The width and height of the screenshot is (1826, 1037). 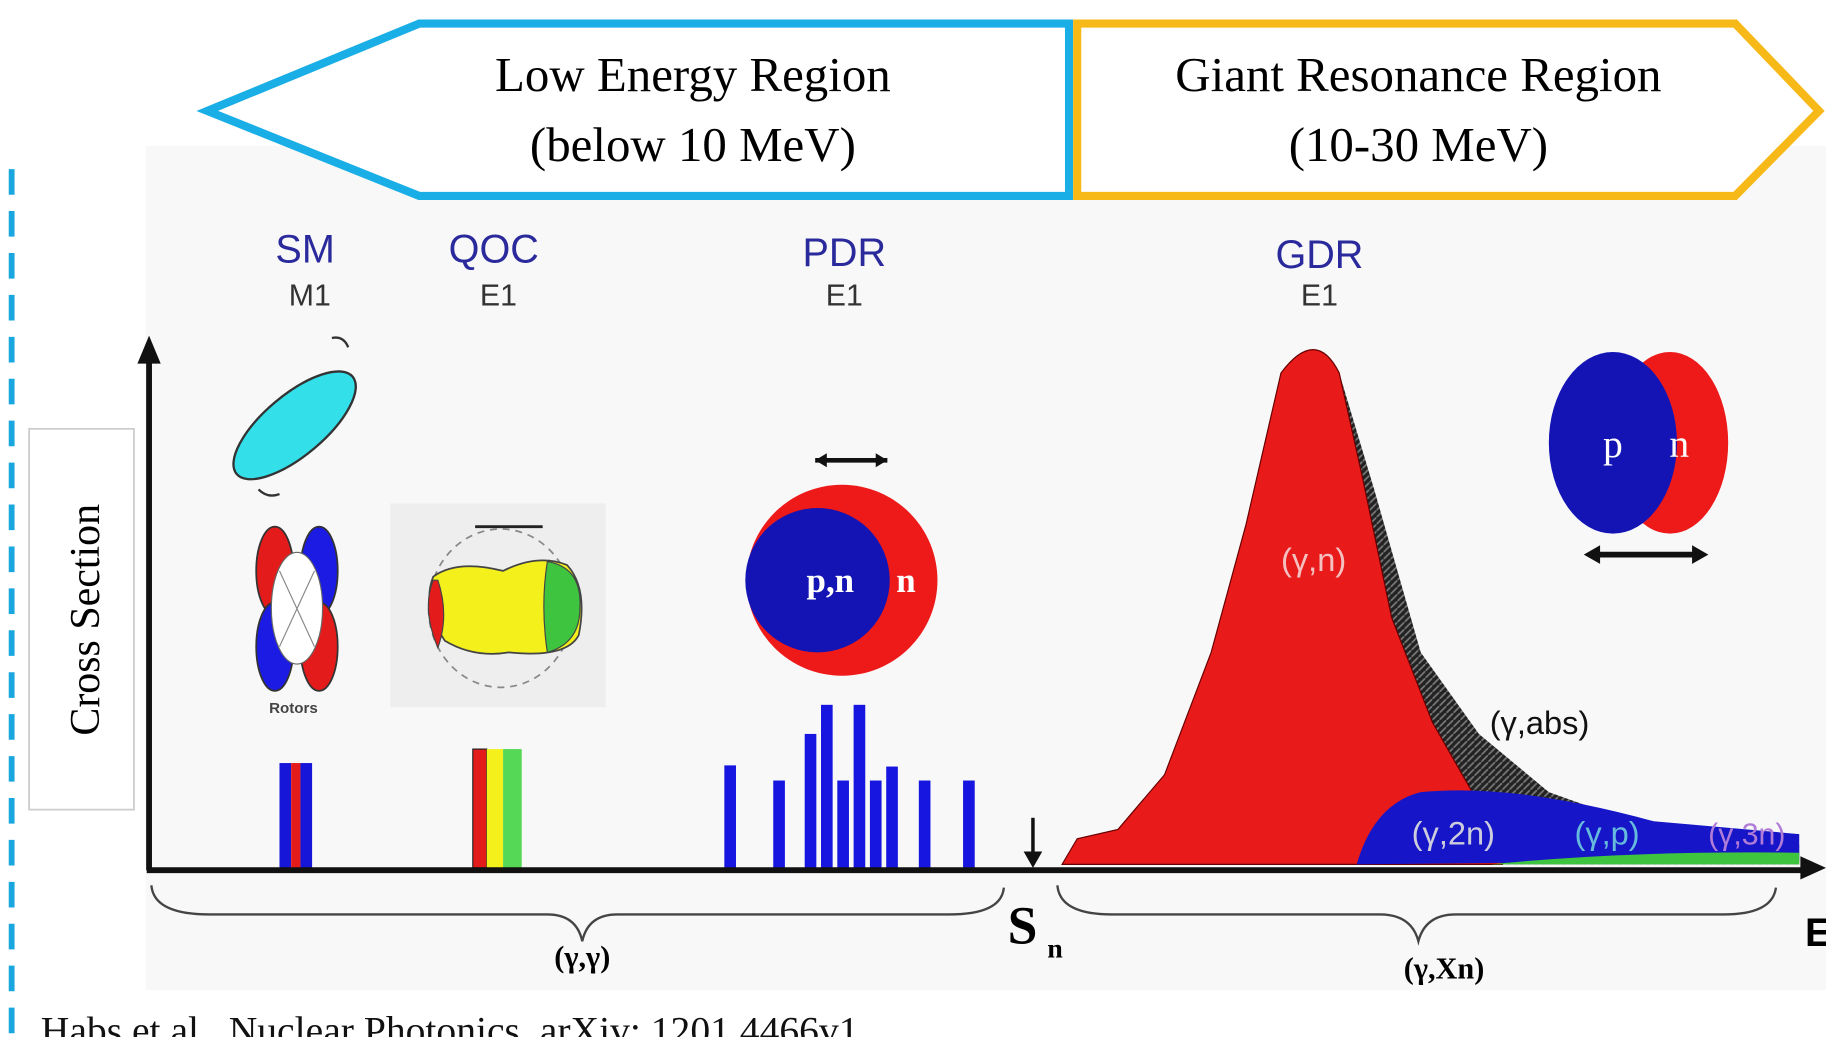 What do you see at coordinates (1449, 109) in the screenshot?
I see `giant-resonance-arrow` at bounding box center [1449, 109].